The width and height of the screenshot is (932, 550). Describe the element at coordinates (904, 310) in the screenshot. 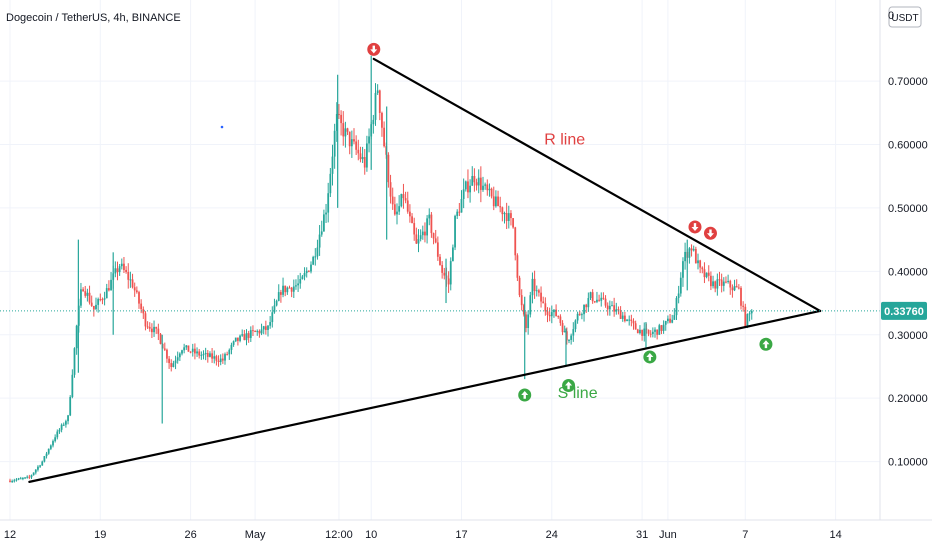

I see `last-price-badge` at that location.